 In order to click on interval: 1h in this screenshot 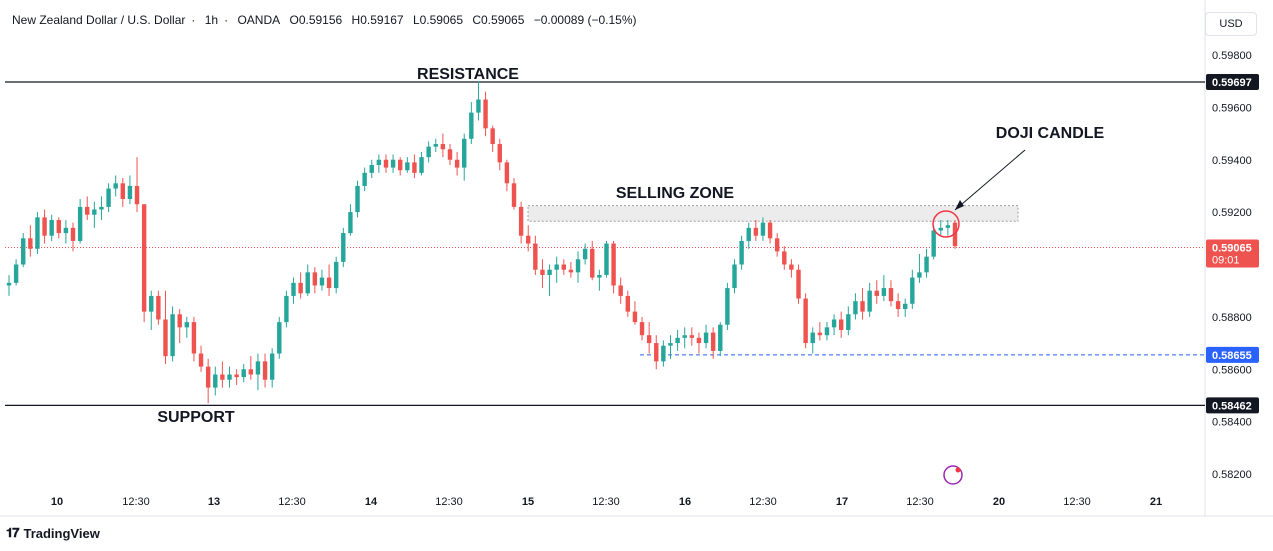, I will do `click(211, 20)`.